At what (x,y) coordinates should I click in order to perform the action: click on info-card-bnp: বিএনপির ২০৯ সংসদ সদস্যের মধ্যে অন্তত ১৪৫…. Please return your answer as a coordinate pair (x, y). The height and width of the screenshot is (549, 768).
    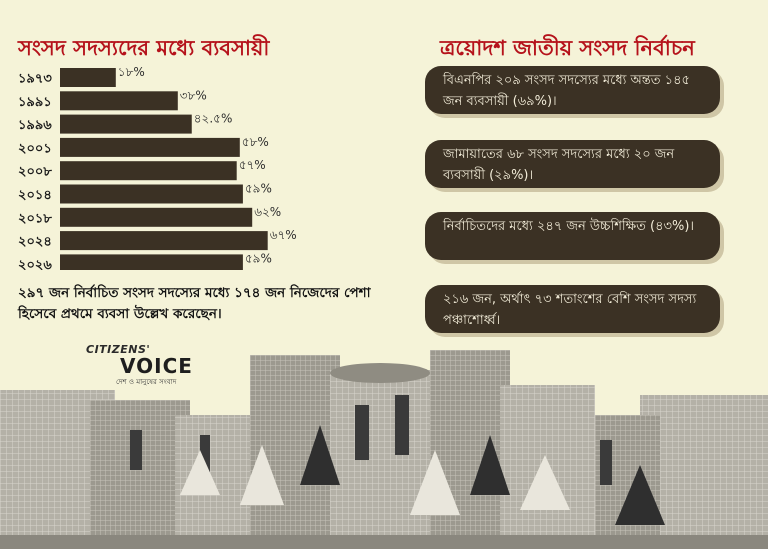
    Looking at the image, I should click on (572, 90).